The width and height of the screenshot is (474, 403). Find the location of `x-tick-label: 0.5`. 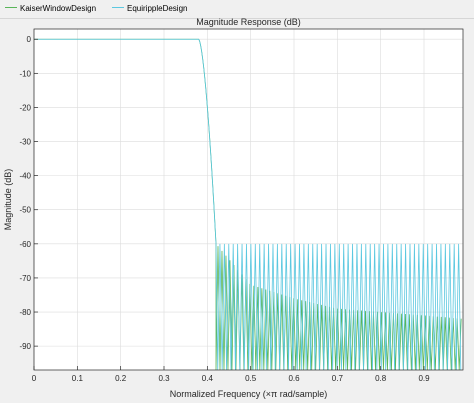

x-tick-label: 0.5 is located at coordinates (251, 378).